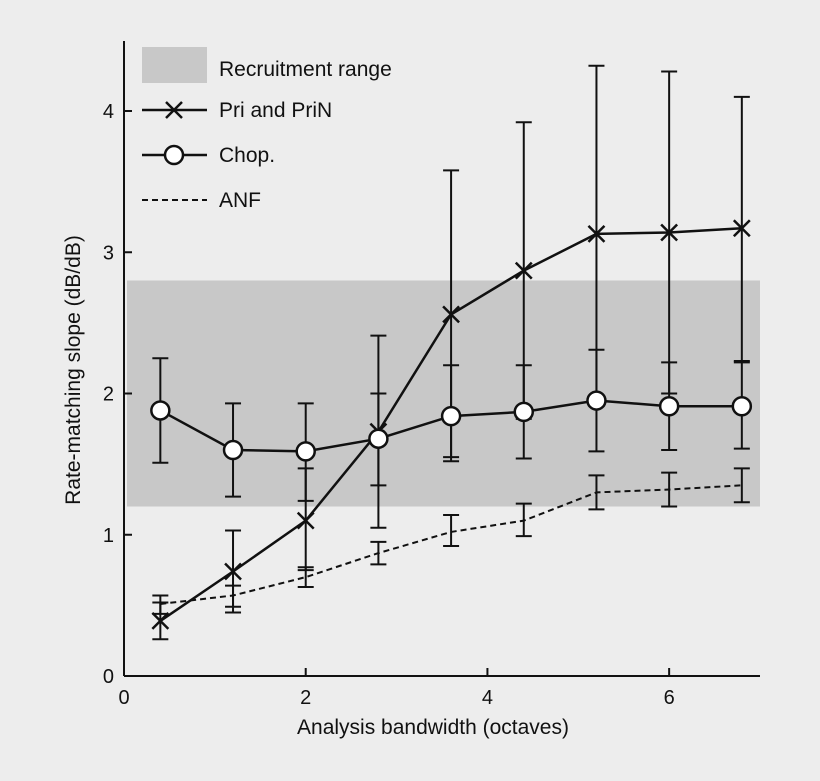 This screenshot has height=781, width=820. What do you see at coordinates (73, 370) in the screenshot?
I see `y-axis-label: Rate-matching slope (dB/dB)` at bounding box center [73, 370].